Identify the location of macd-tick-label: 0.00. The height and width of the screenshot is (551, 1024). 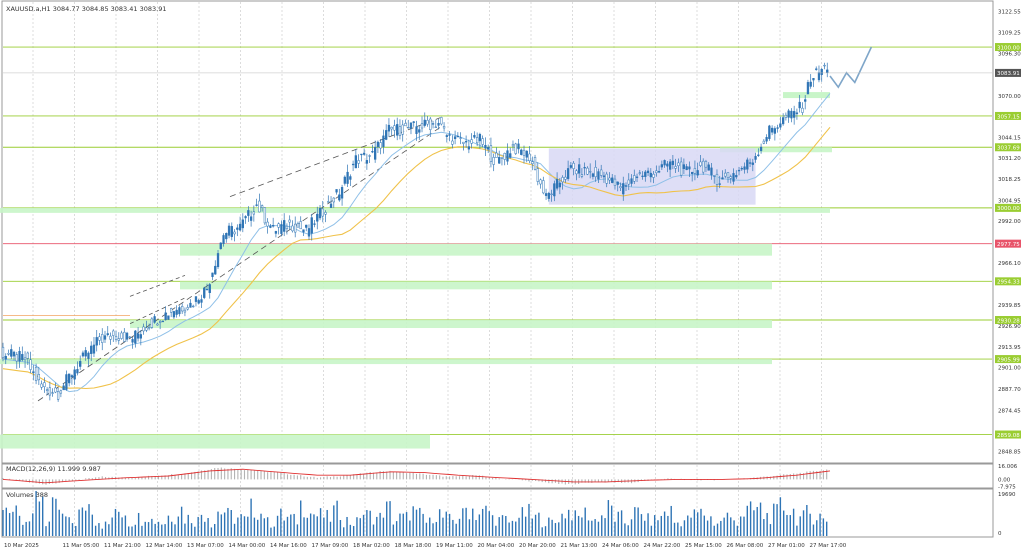
(1004, 481).